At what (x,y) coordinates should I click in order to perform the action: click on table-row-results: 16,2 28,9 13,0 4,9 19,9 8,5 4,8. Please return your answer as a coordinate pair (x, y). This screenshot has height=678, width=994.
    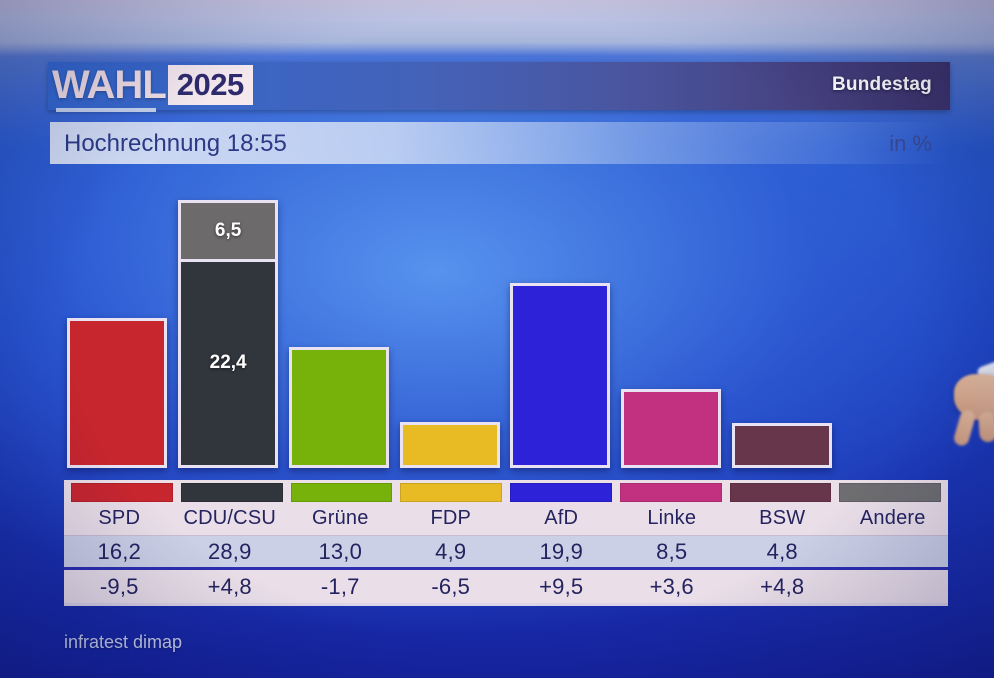
    Looking at the image, I should click on (506, 553).